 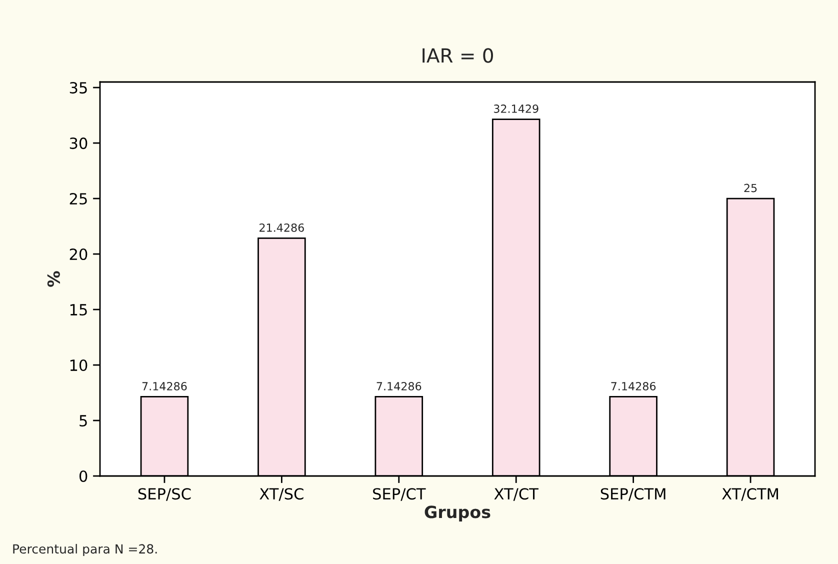 I want to click on y-tick-label: 25, so click(x=78, y=199).